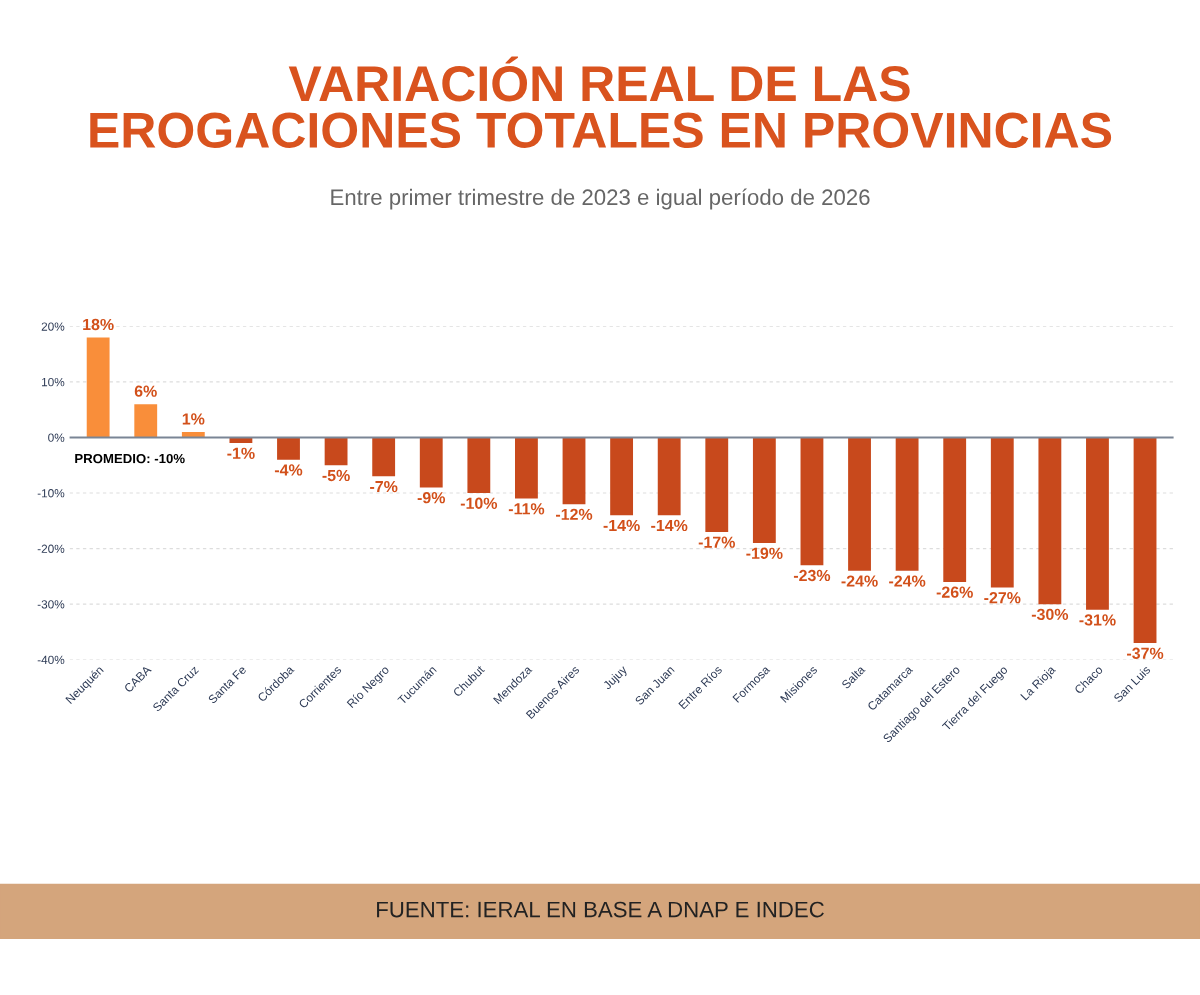 Image resolution: width=1200 pixels, height=995 pixels. What do you see at coordinates (98, 324) in the screenshot?
I see `data-label: 18%` at bounding box center [98, 324].